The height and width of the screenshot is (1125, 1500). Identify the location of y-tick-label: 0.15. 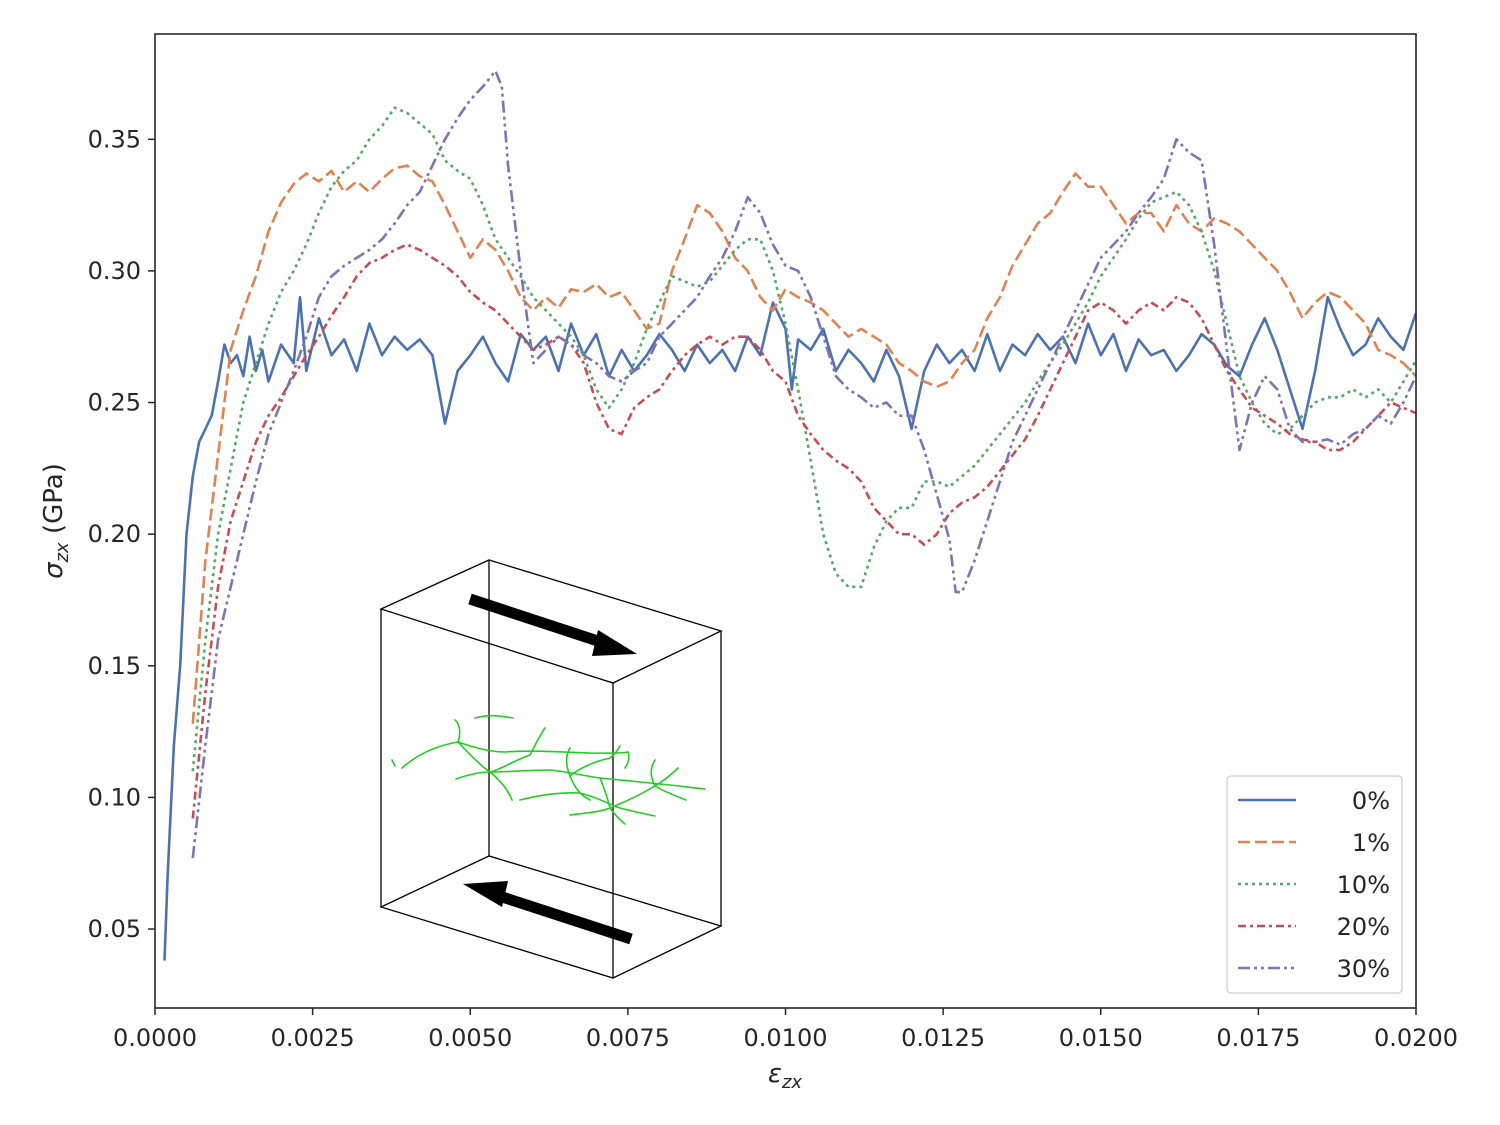
(114, 666).